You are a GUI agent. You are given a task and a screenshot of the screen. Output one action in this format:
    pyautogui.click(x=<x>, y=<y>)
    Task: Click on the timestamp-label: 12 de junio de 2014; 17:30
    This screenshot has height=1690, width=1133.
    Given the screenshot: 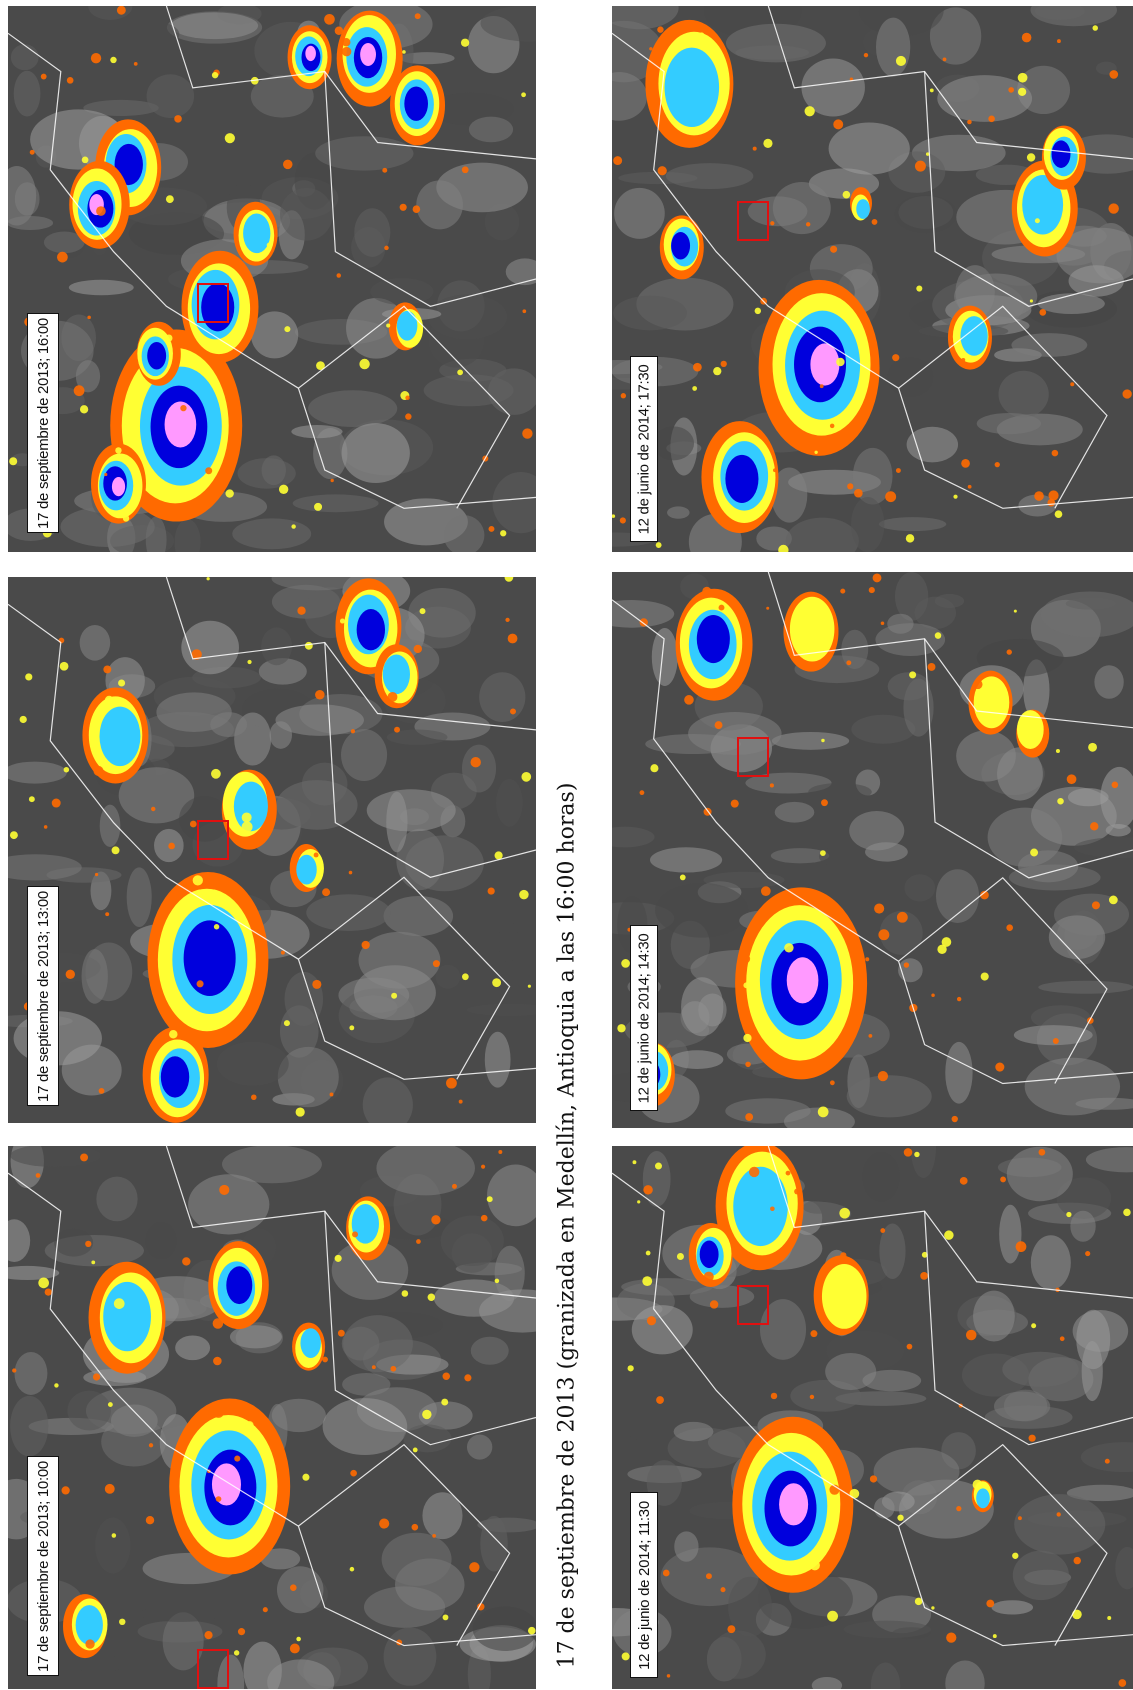 What is the action you would take?
    pyautogui.click(x=644, y=449)
    